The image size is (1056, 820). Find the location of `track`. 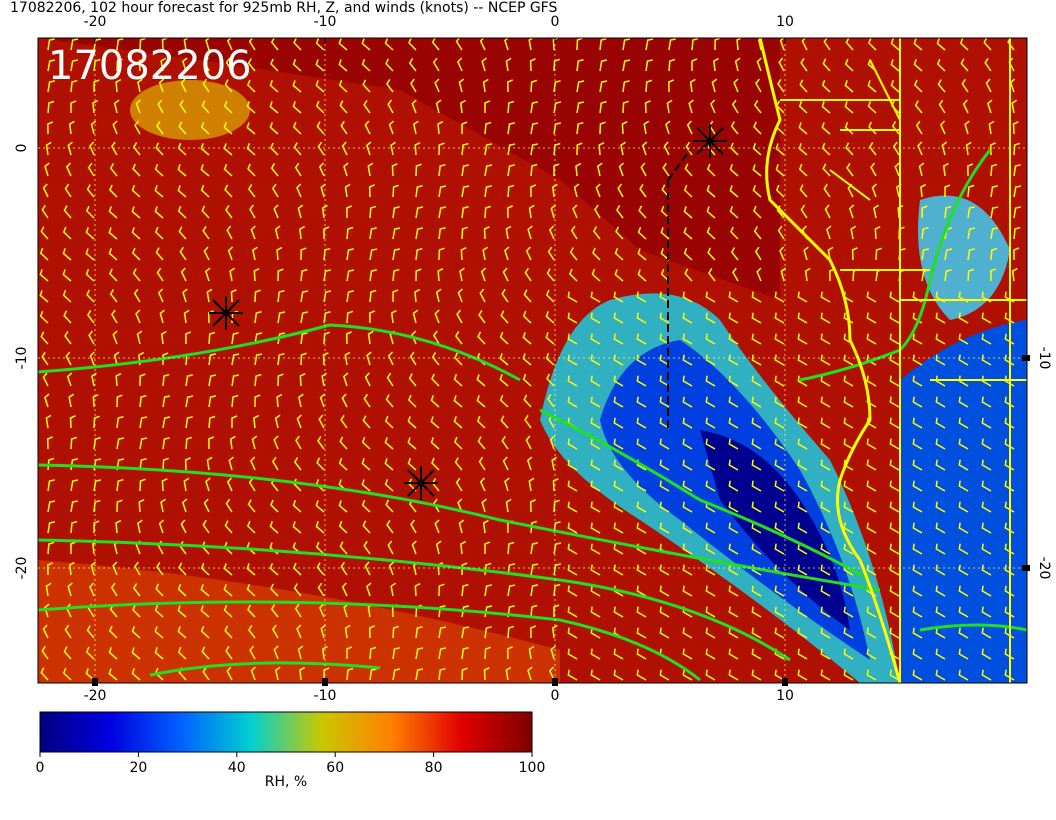

track is located at coordinates (679, 289).